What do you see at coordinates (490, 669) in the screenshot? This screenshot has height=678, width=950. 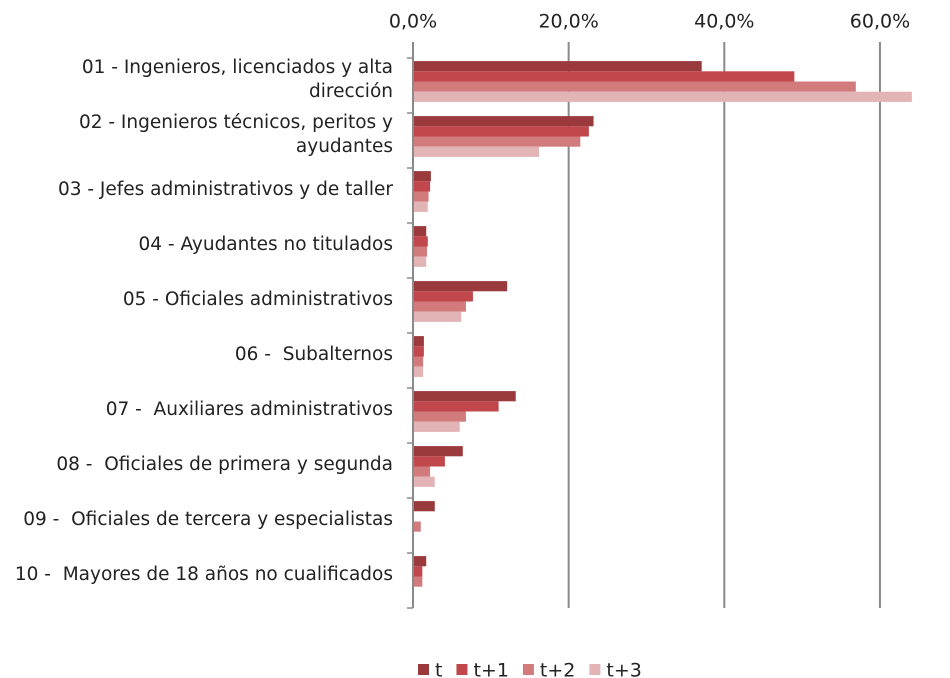 I see `legend-label: t+1` at bounding box center [490, 669].